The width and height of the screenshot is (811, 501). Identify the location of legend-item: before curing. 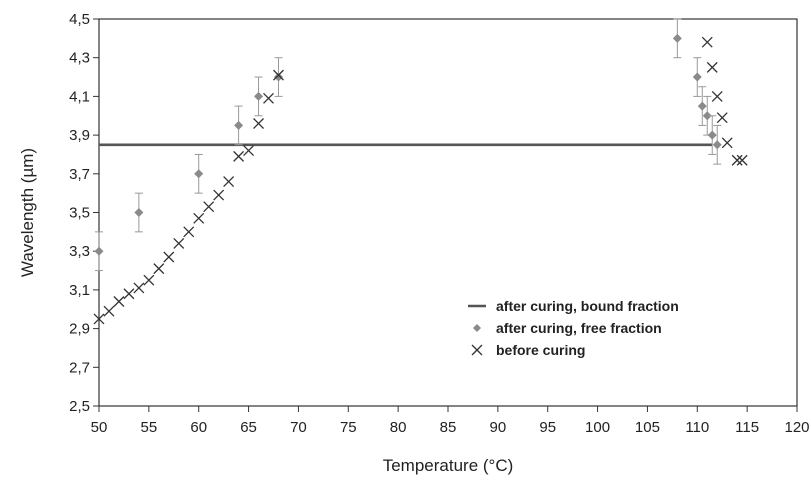
(528, 350).